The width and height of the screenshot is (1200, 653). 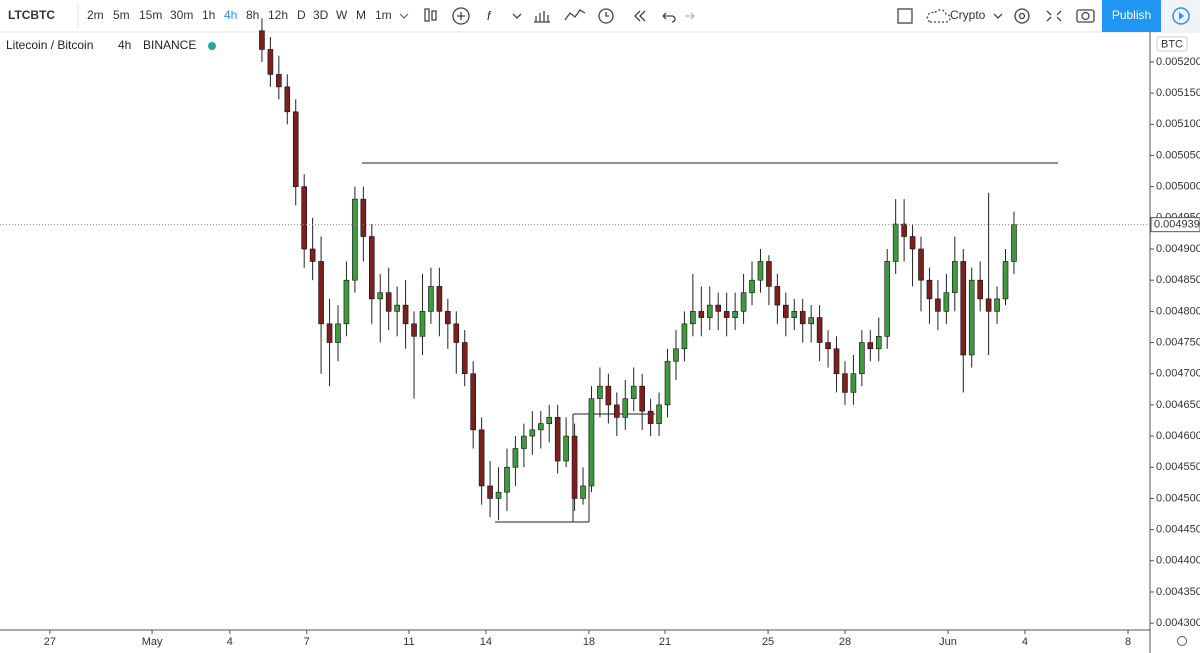 What do you see at coordinates (278, 15) in the screenshot?
I see `interval-button: 12h` at bounding box center [278, 15].